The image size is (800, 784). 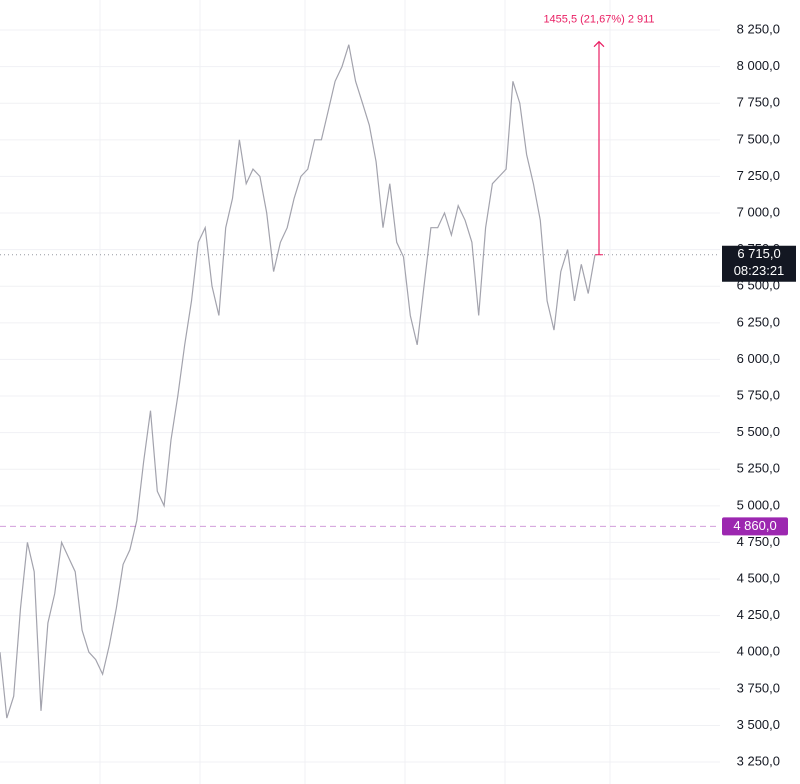 What do you see at coordinates (758, 358) in the screenshot?
I see `y-tick-label: 6 000,0` at bounding box center [758, 358].